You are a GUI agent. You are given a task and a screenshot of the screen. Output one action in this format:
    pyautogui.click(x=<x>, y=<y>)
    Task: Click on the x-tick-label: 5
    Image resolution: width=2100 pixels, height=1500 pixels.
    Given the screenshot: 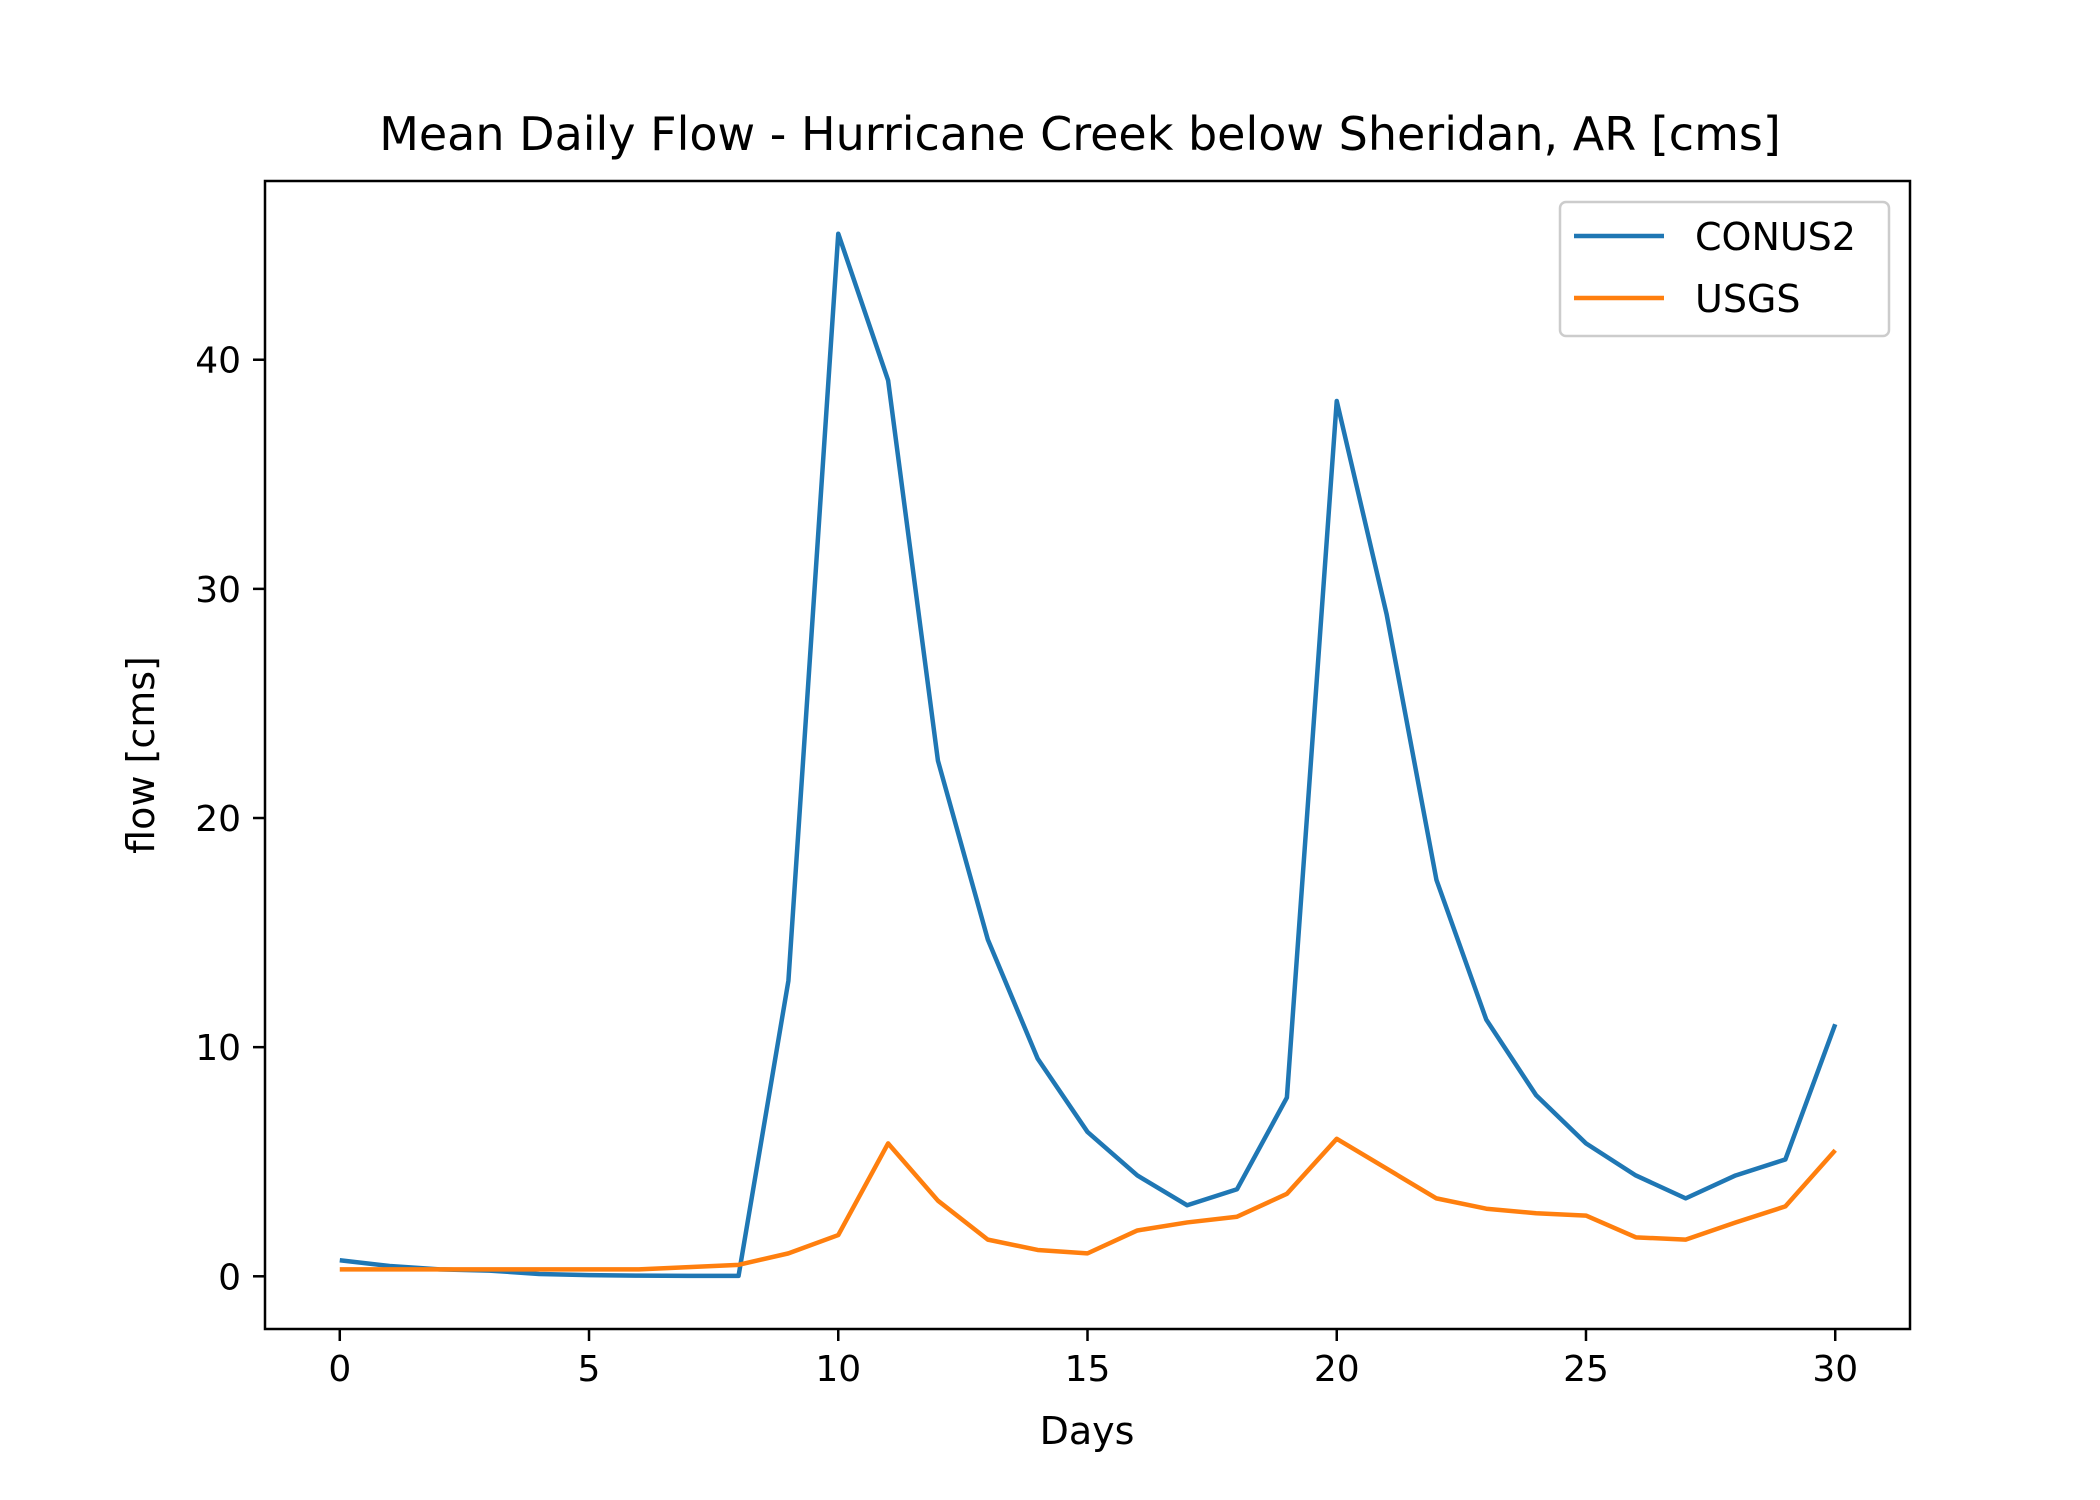 What is the action you would take?
    pyautogui.click(x=589, y=1369)
    